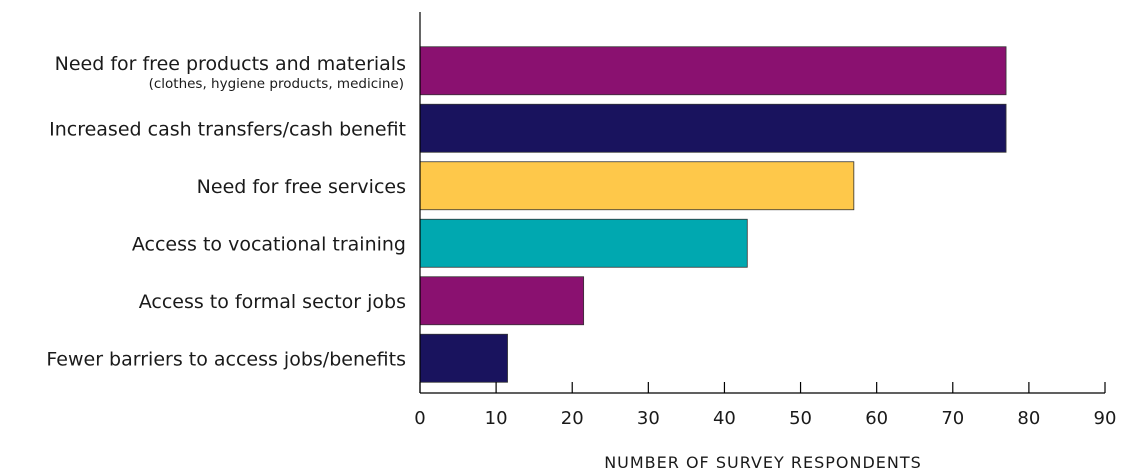 This screenshot has height=475, width=1121. Describe the element at coordinates (496, 418) in the screenshot. I see `x-tick-label-10: 10` at that location.